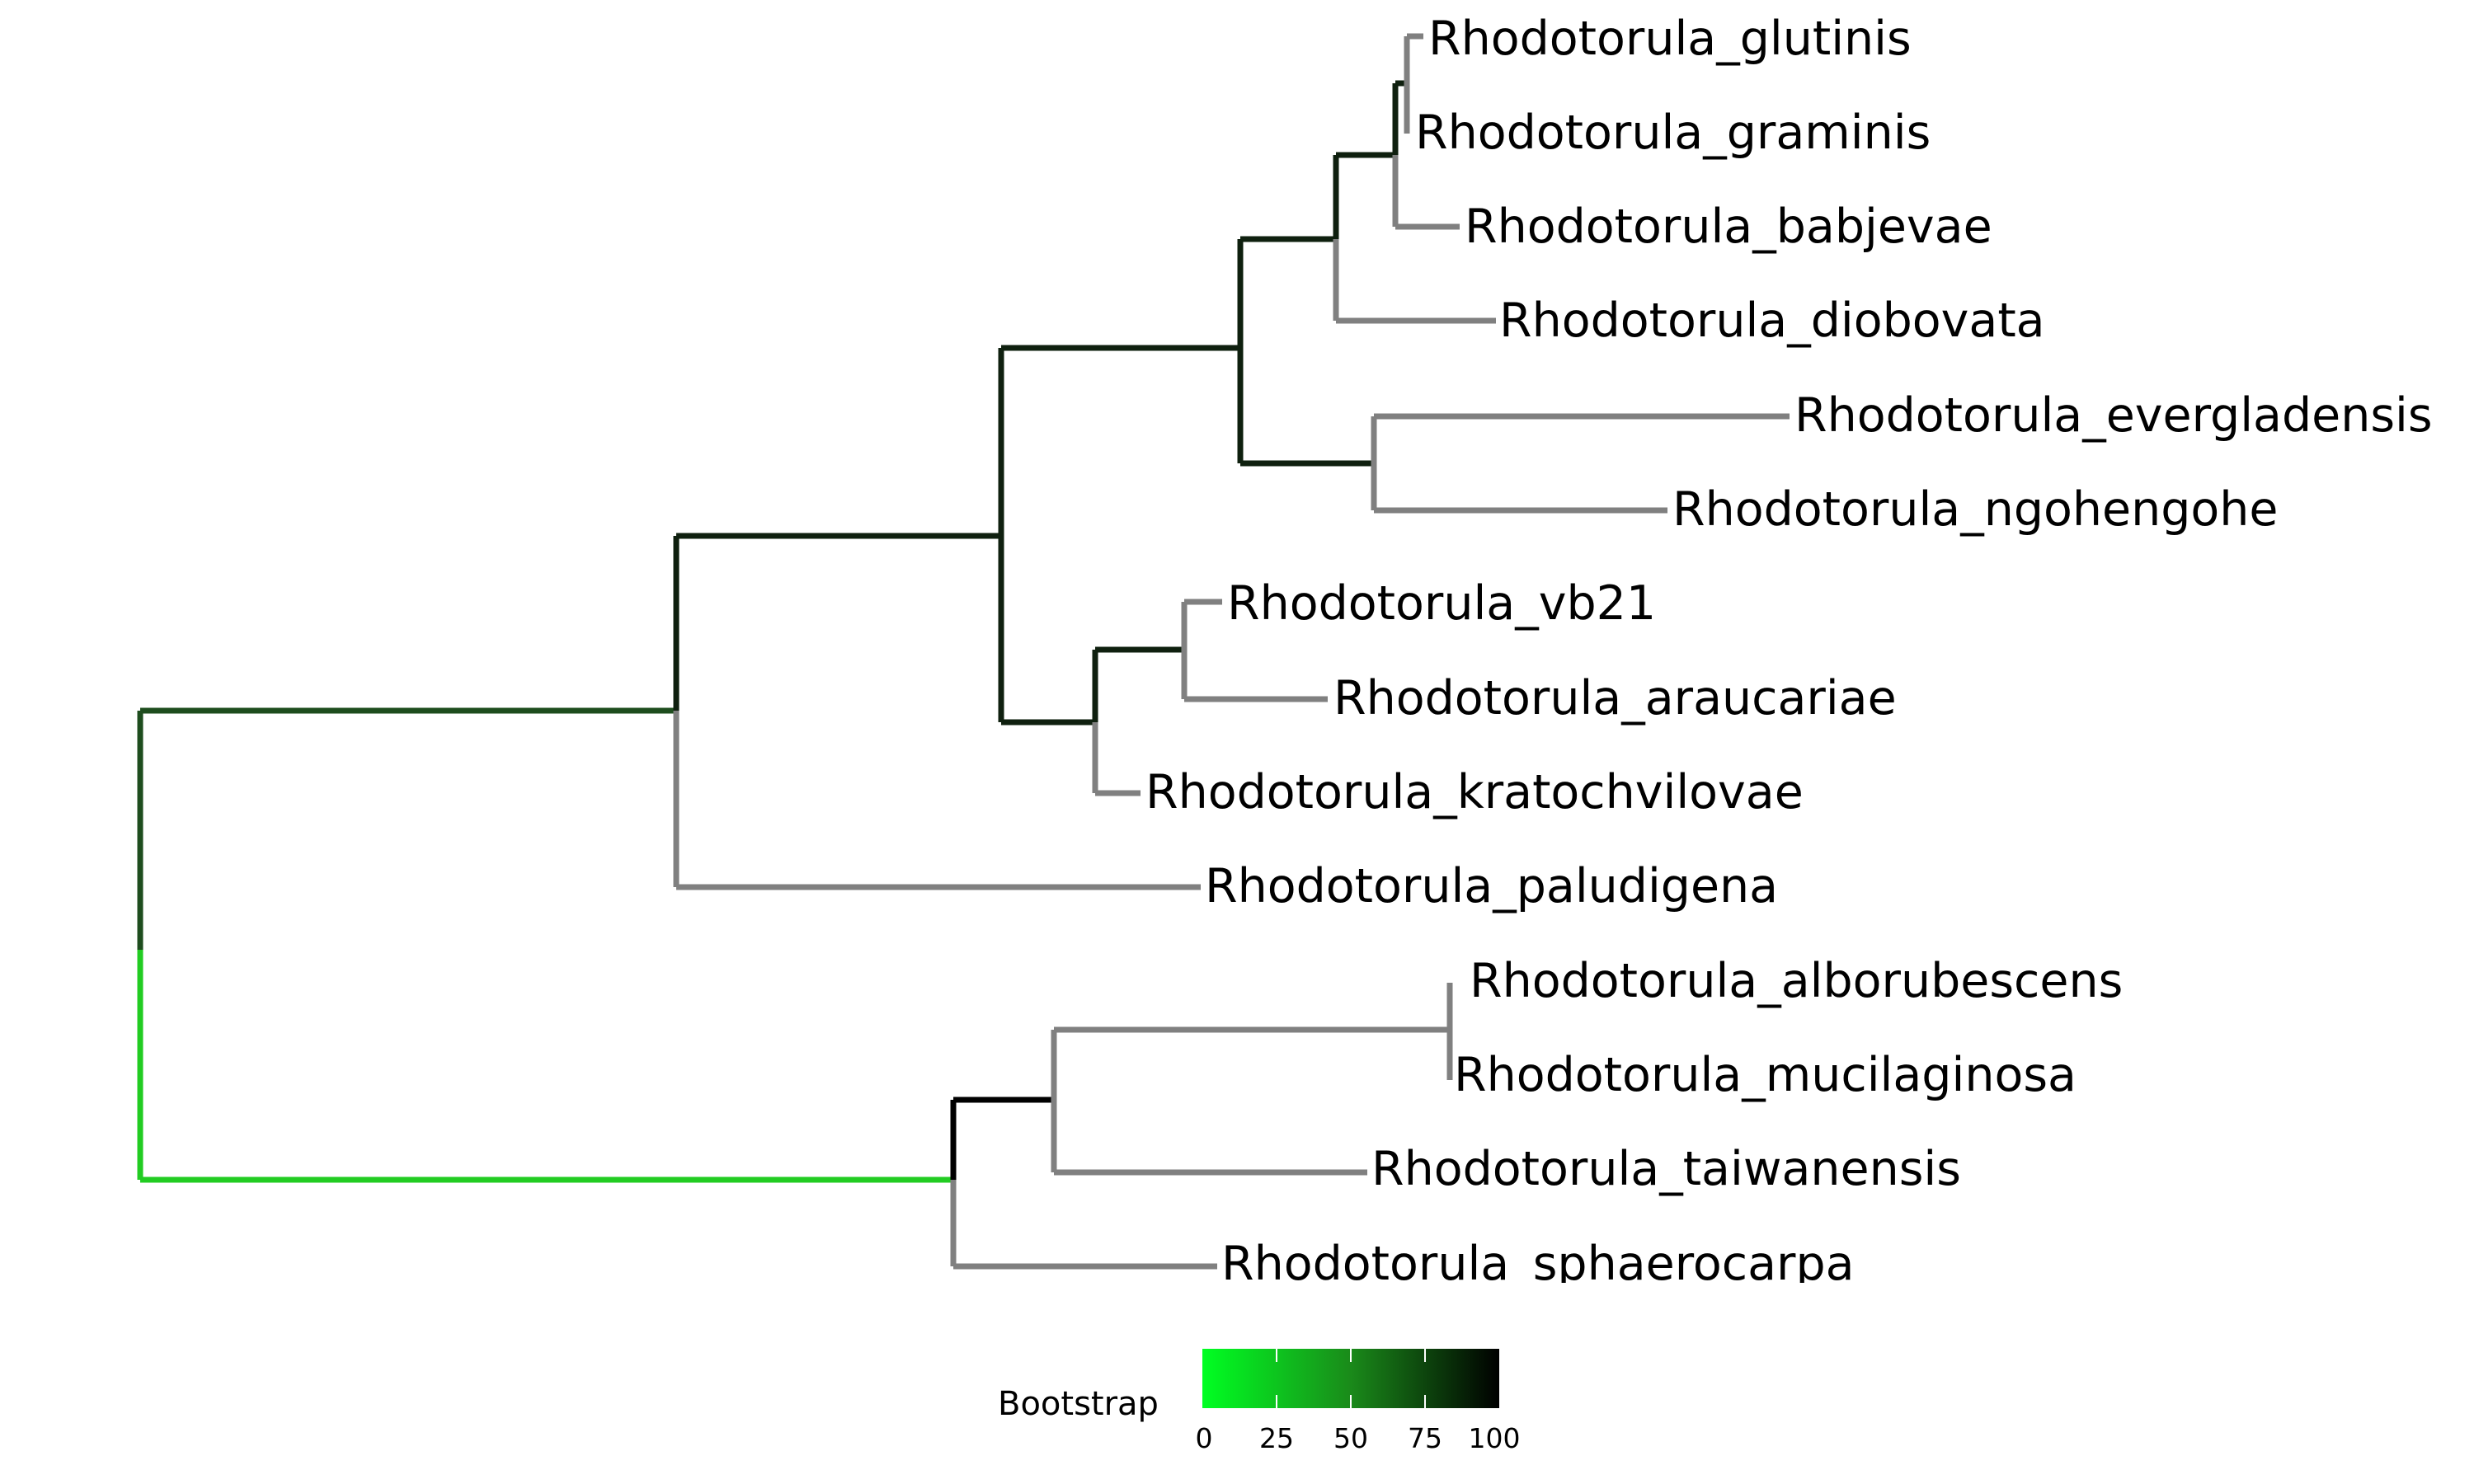 The width and height of the screenshot is (2474, 1484). What do you see at coordinates (1666, 1169) in the screenshot?
I see `leaf-label-taiwanensis: Rhodotorula_taiwanensis` at bounding box center [1666, 1169].